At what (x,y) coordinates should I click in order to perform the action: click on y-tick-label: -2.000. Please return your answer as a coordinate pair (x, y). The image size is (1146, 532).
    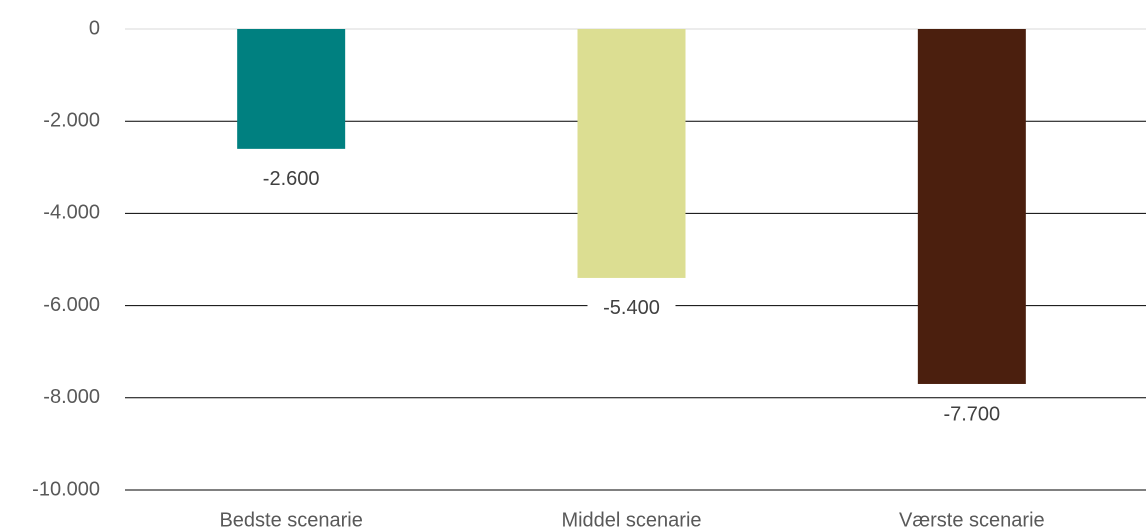
    Looking at the image, I should click on (71, 120).